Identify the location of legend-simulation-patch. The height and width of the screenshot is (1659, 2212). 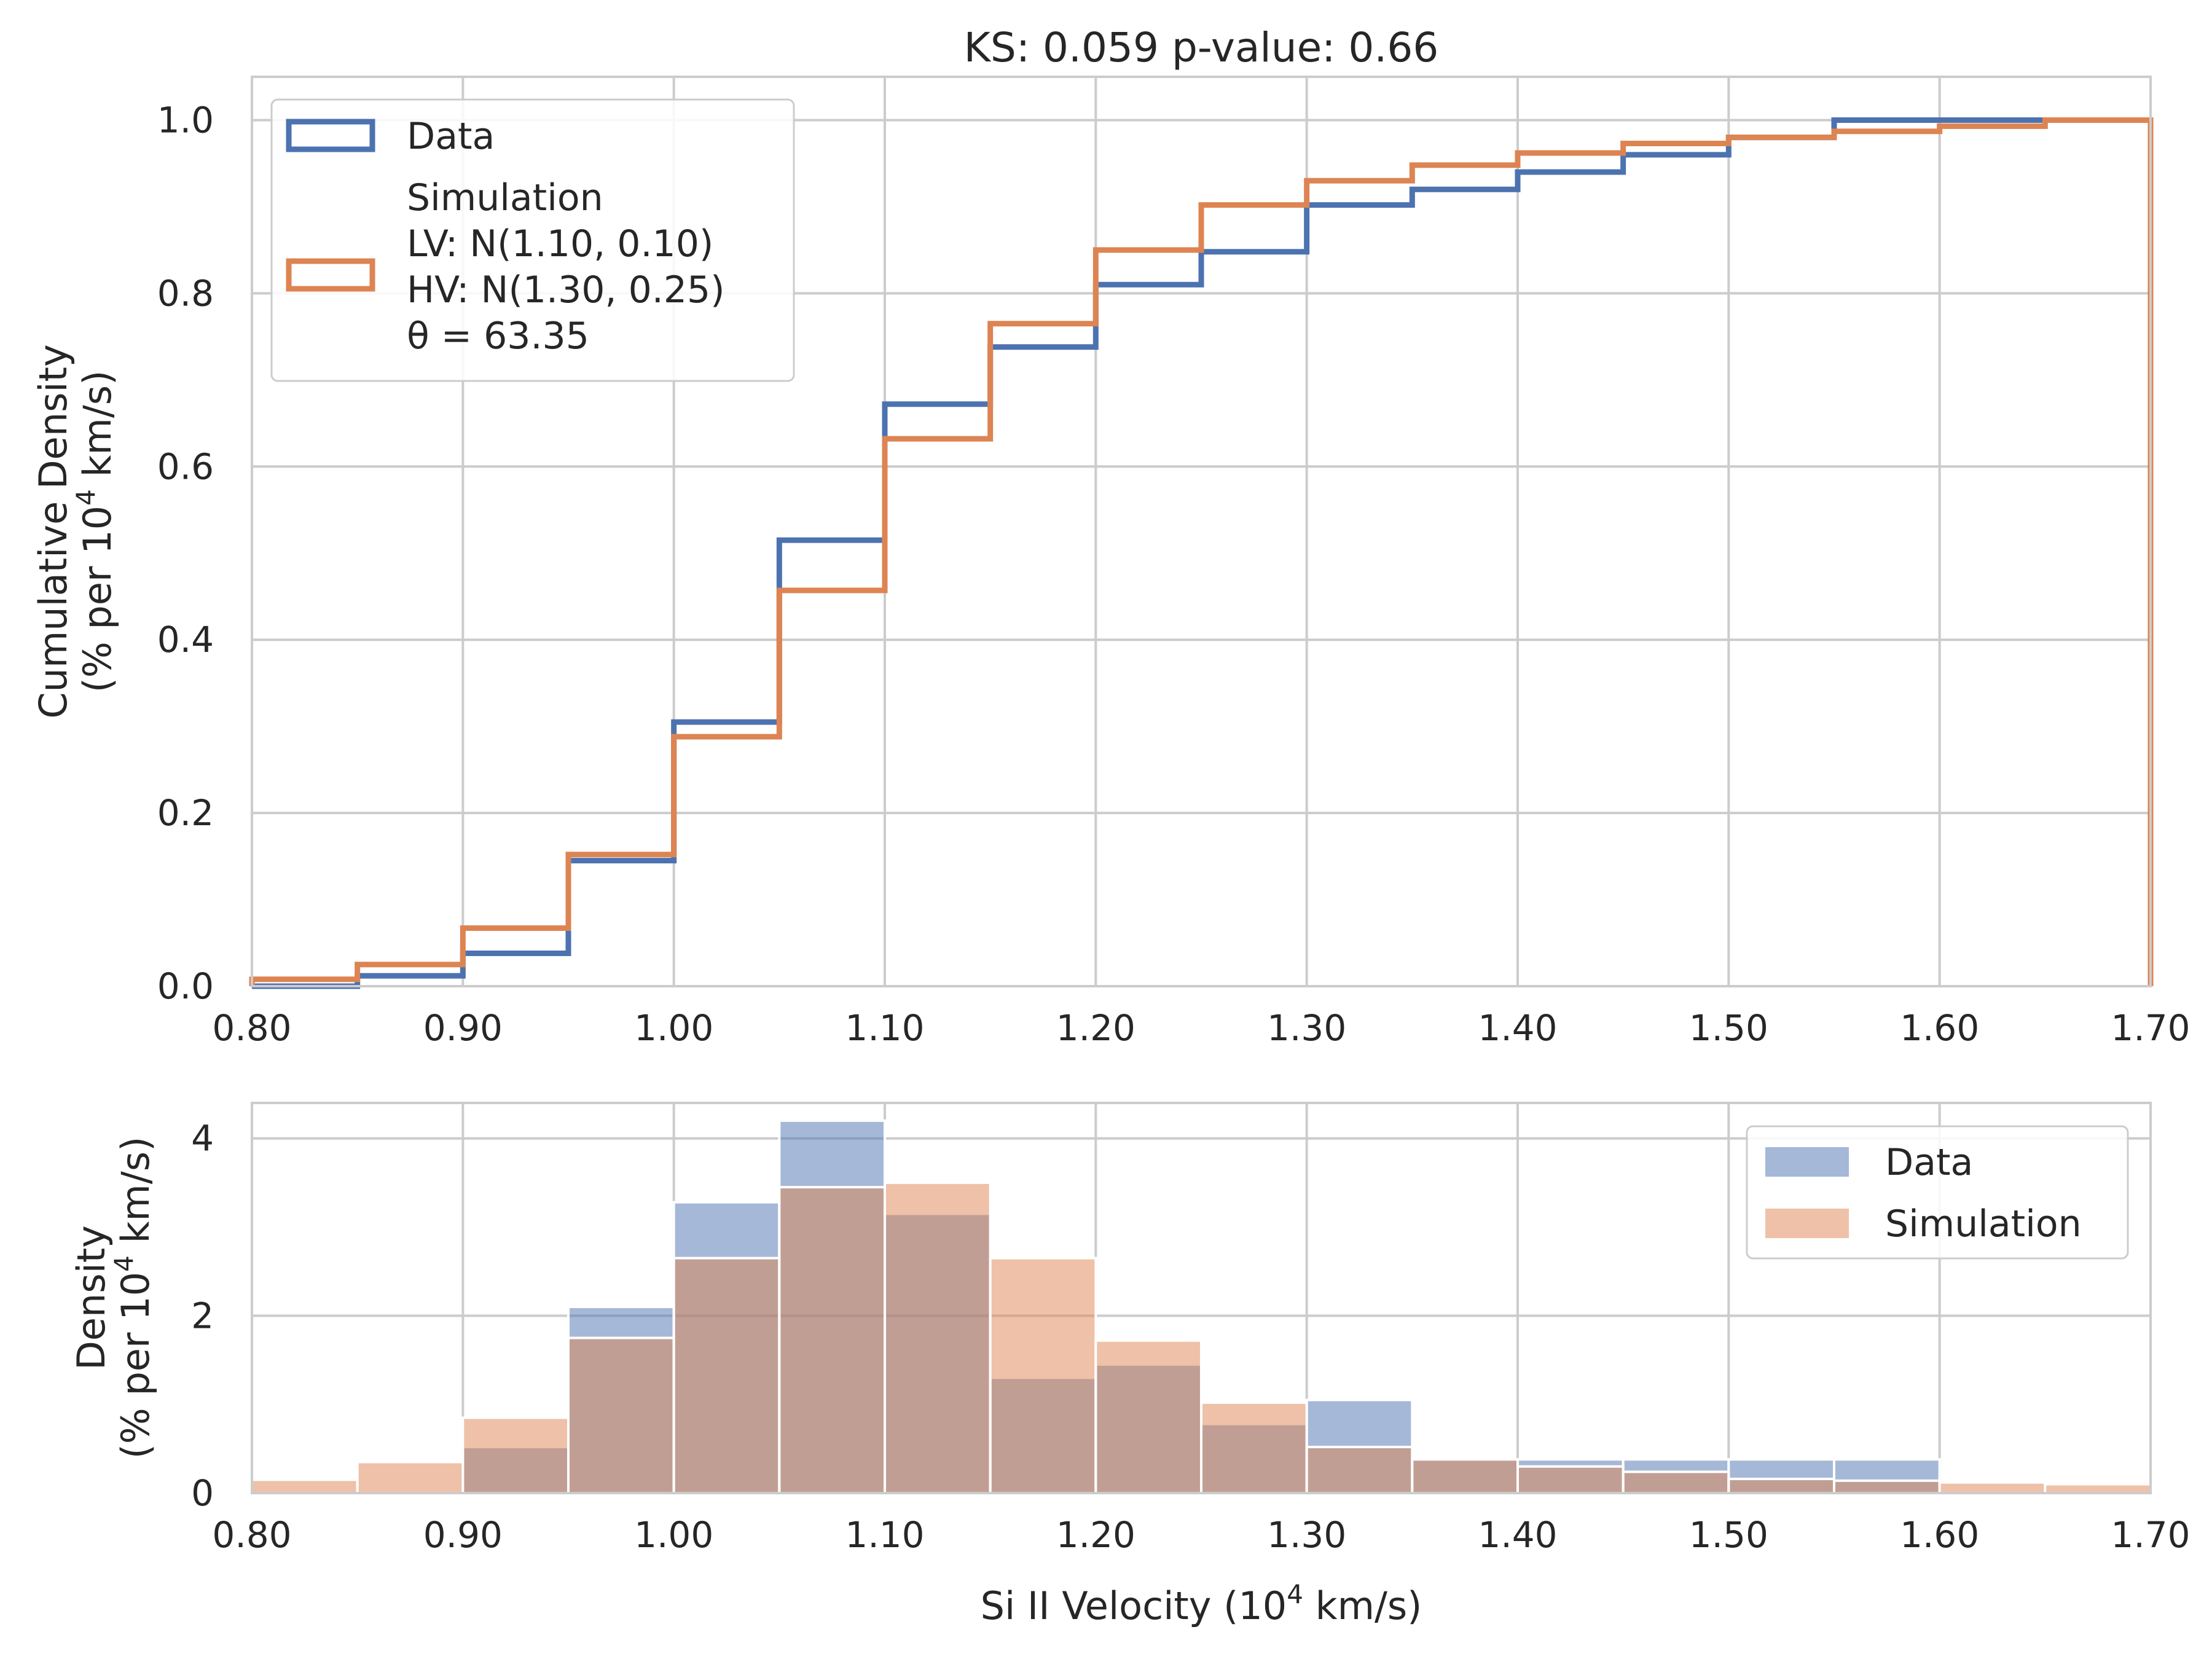
(1807, 1223).